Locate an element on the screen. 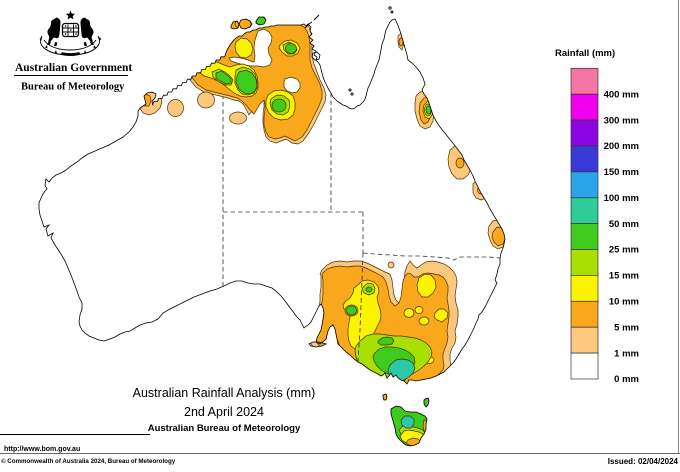  svg-text: 100 mm is located at coordinates (621, 198).